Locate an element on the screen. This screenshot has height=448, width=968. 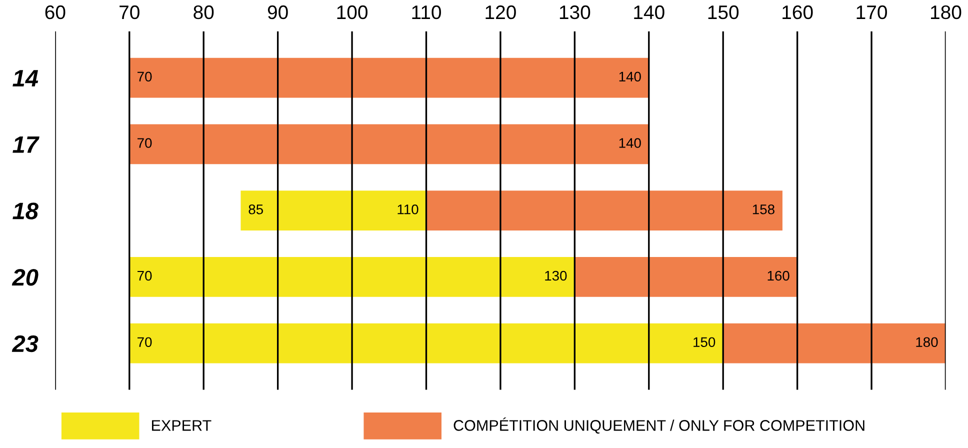
annotation: 180 is located at coordinates (927, 342).